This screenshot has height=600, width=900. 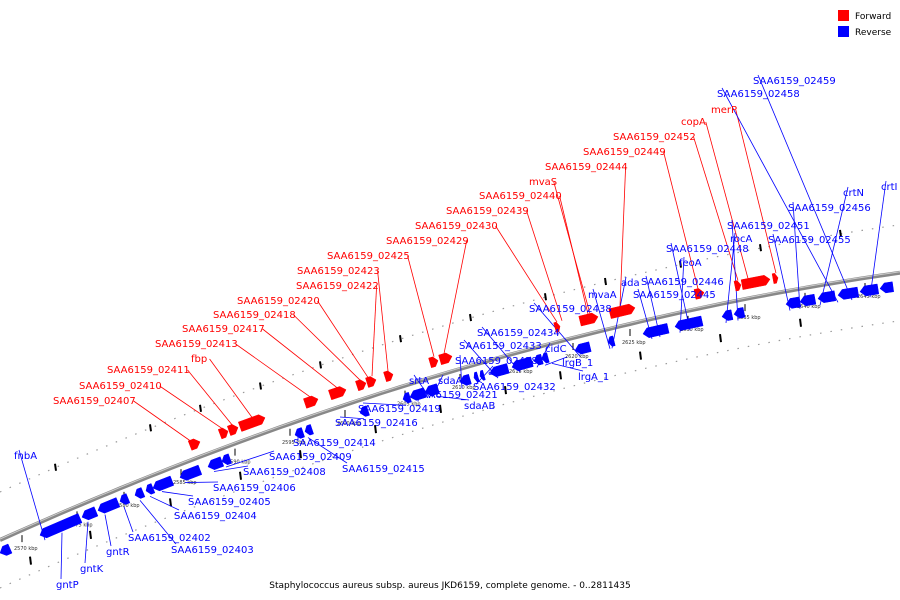 What do you see at coordinates (169, 538) in the screenshot?
I see `reverse-gene-label-saa6159-02402: SAA6159_02402` at bounding box center [169, 538].